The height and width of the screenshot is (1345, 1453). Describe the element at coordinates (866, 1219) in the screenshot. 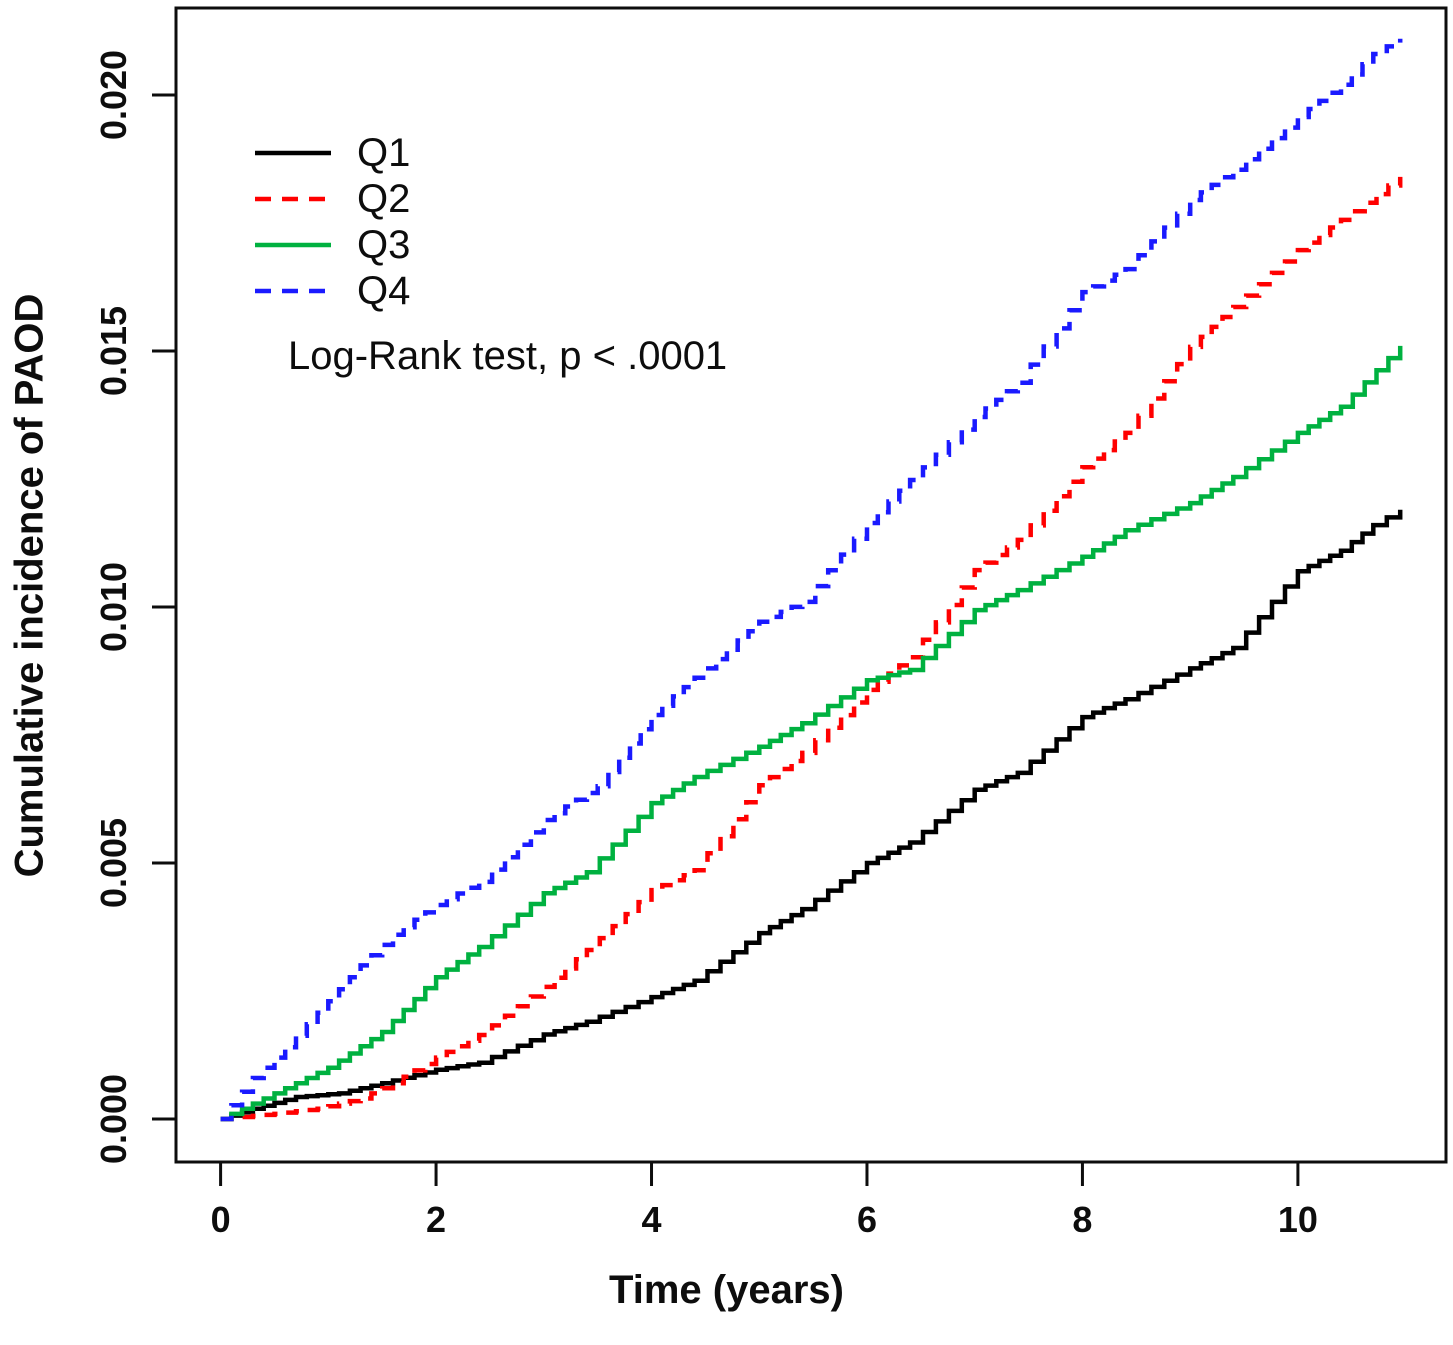

I see `x-tick-label: 6` at that location.